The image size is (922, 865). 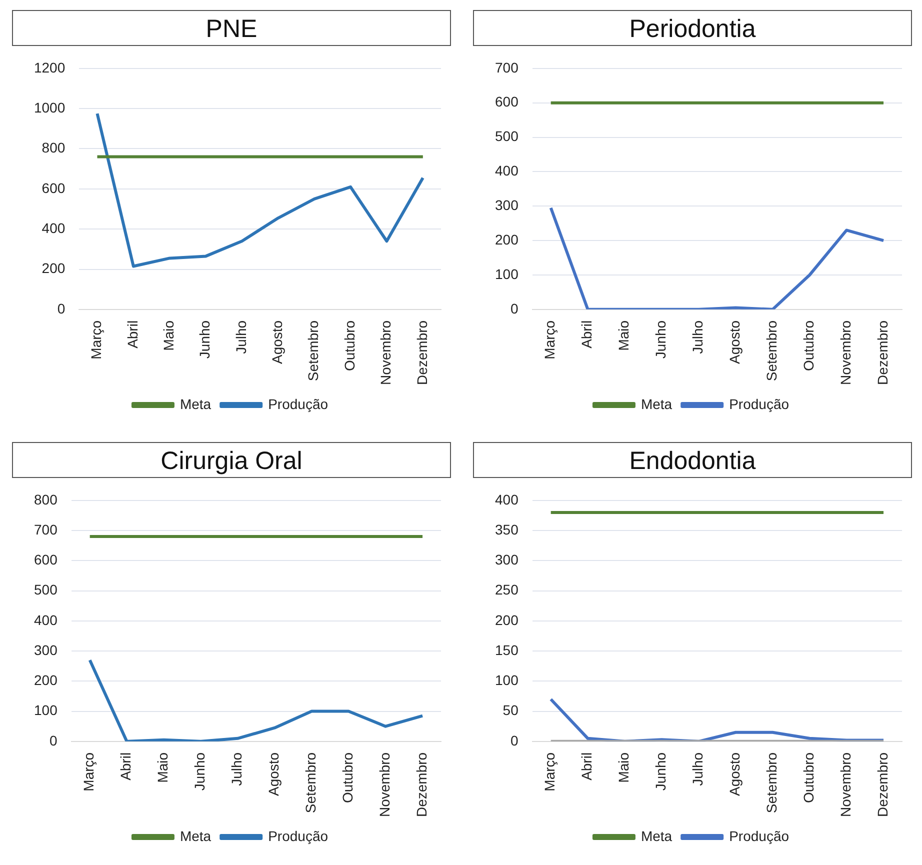 I want to click on y-tick-label: 1200, so click(x=50, y=67).